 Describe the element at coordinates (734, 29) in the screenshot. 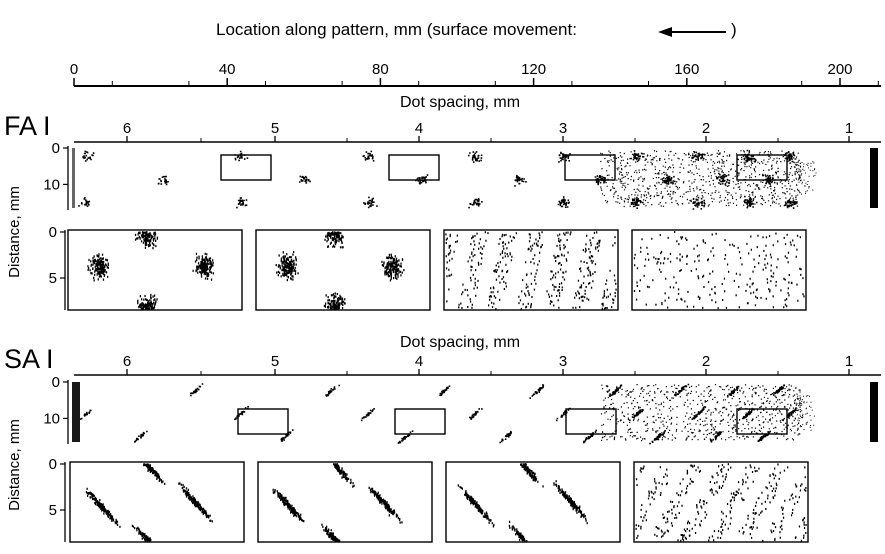

I see `title-close-paren: )` at that location.